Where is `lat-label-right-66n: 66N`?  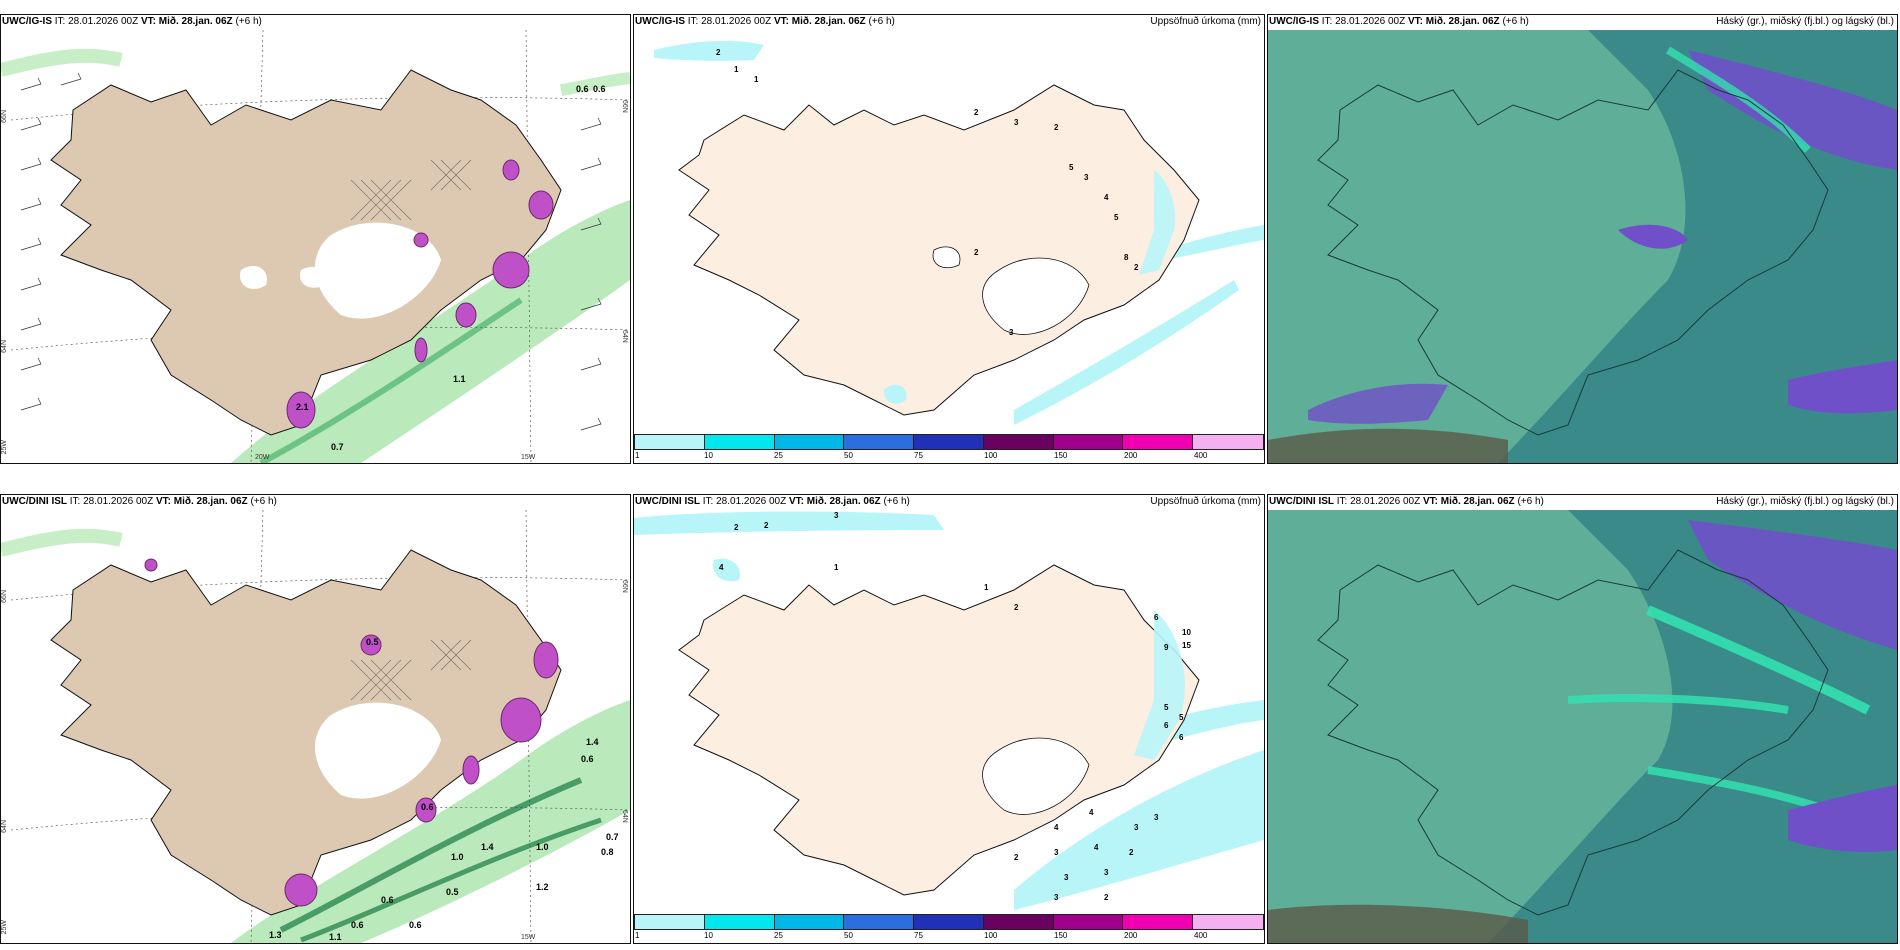
lat-label-right-66n: 66N is located at coordinates (624, 586).